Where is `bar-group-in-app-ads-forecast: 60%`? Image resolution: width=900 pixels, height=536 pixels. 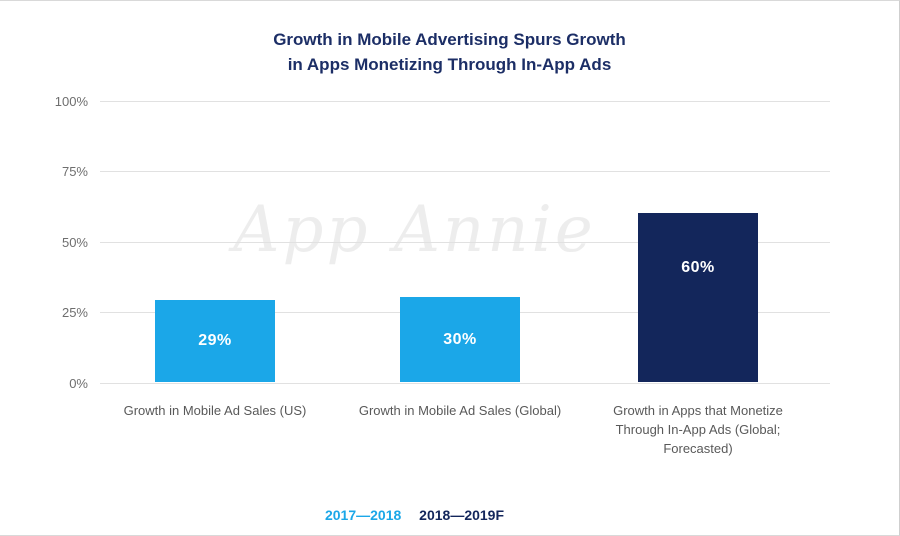
bar-group-in-app-ads-forecast: 60% is located at coordinates (698, 242).